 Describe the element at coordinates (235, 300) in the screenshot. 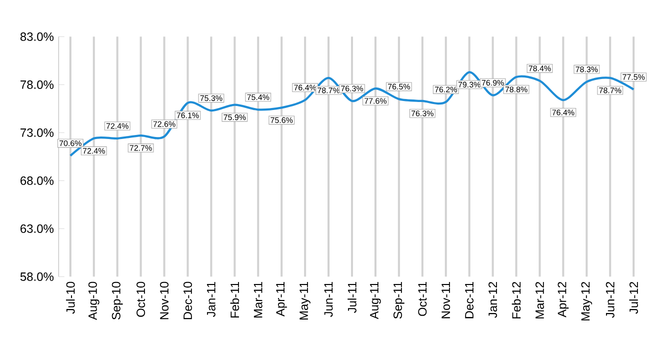

I see `x-tick-label: Feb-11` at that location.